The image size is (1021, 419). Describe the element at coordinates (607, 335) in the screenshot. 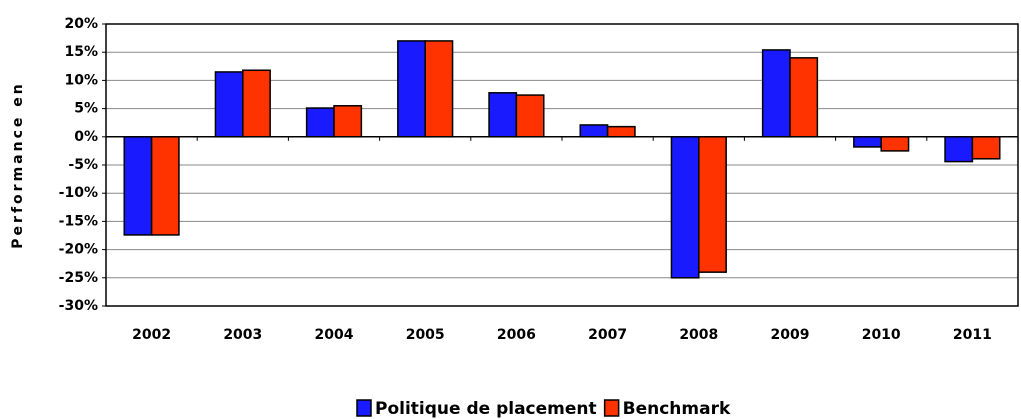

I see `x-tick-label: 2007` at that location.